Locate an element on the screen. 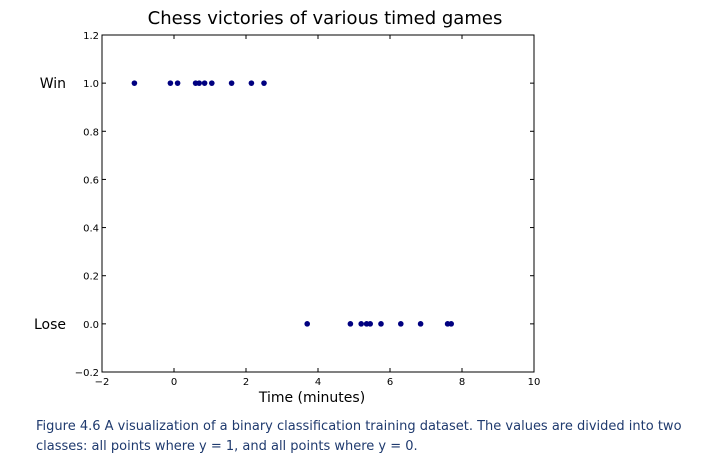  y-category-label-lose: Lose is located at coordinates (50, 325).